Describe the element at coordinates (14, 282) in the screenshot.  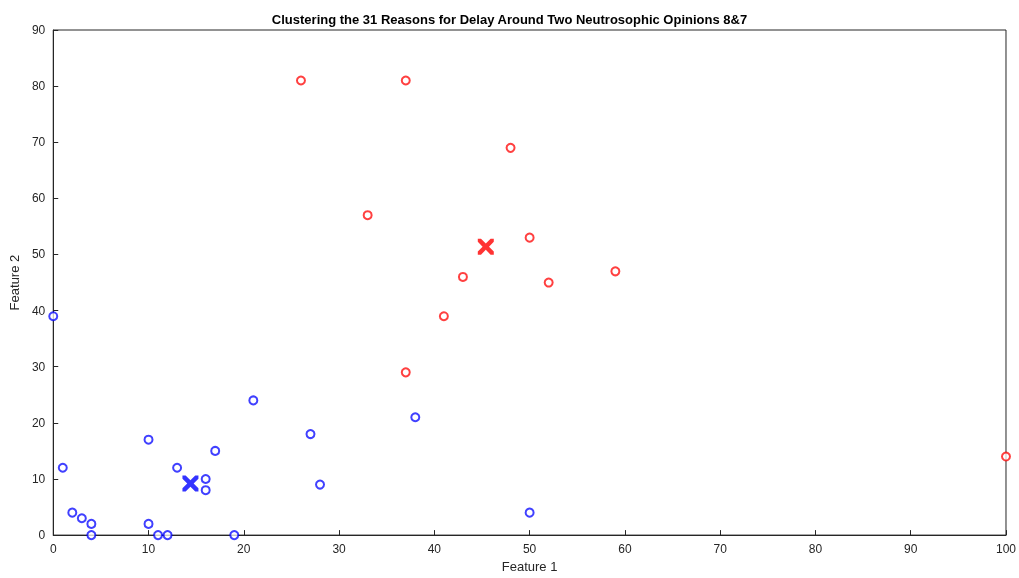
I see `y-axis-title: Feature 2` at that location.